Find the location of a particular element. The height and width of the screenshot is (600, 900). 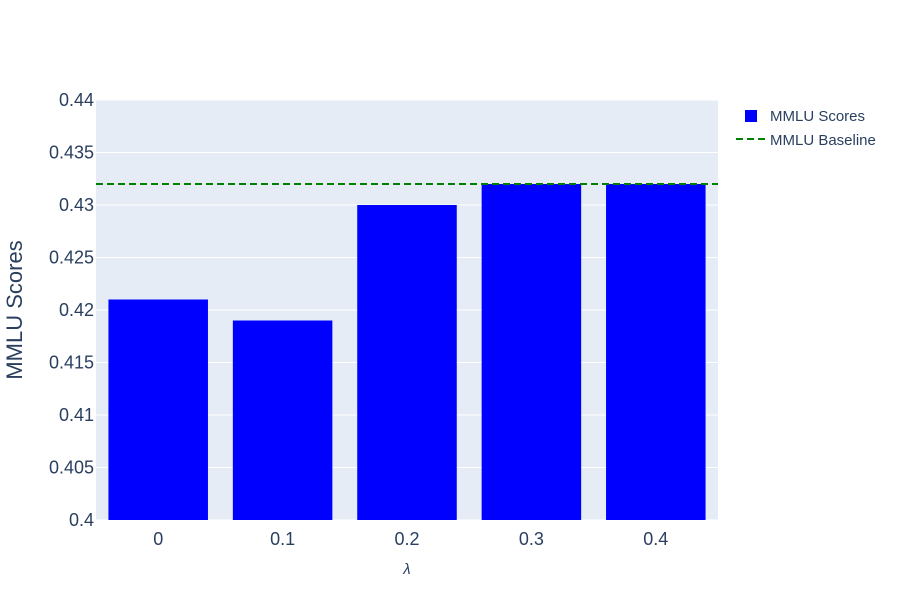

legend-label-mmlu-scores: MMLU Scores is located at coordinates (817, 116).